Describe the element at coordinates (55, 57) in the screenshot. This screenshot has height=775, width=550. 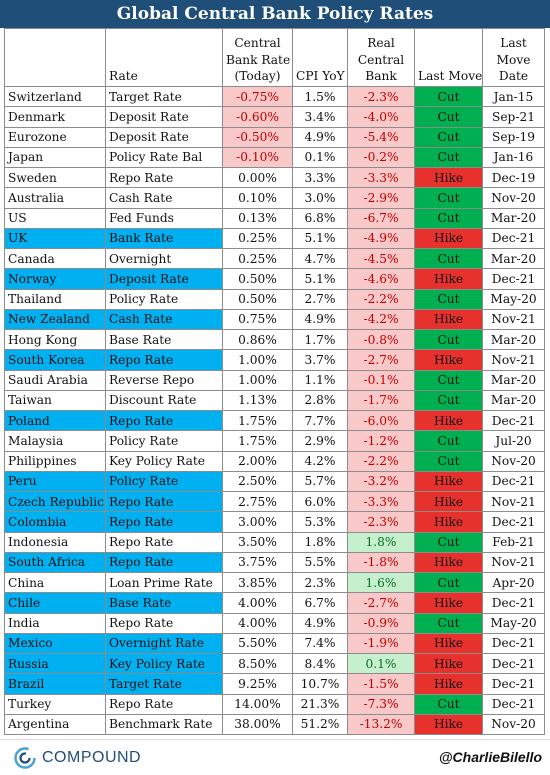
I see `header-country` at that location.